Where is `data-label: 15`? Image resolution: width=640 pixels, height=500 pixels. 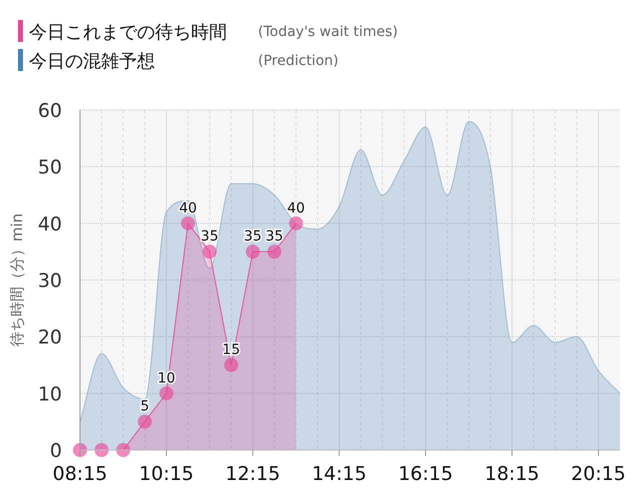
data-label: 15 is located at coordinates (231, 350).